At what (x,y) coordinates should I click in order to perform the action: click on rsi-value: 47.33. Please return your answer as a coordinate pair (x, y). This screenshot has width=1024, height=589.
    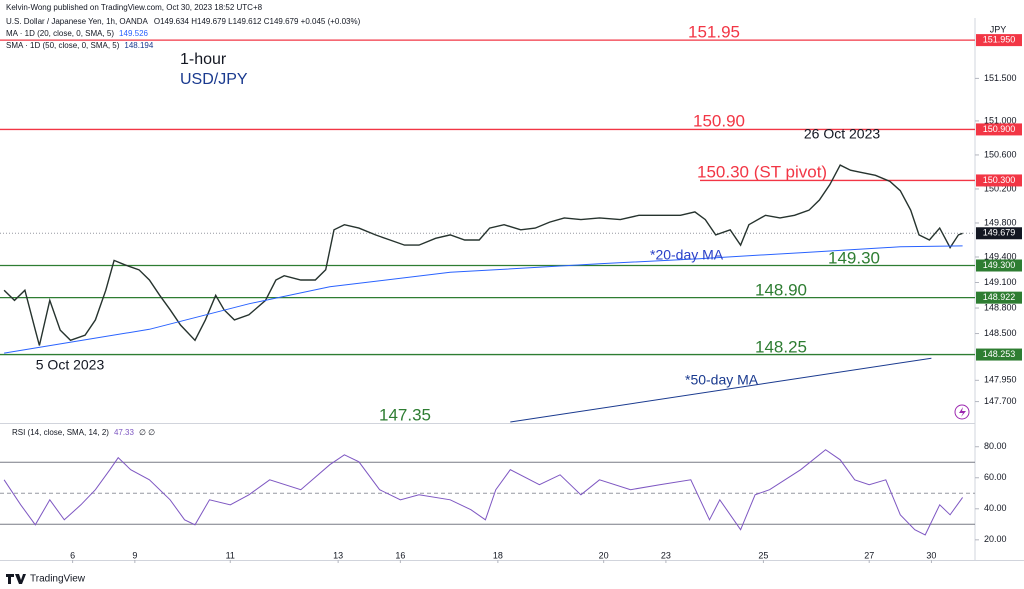
    Looking at the image, I should click on (124, 432).